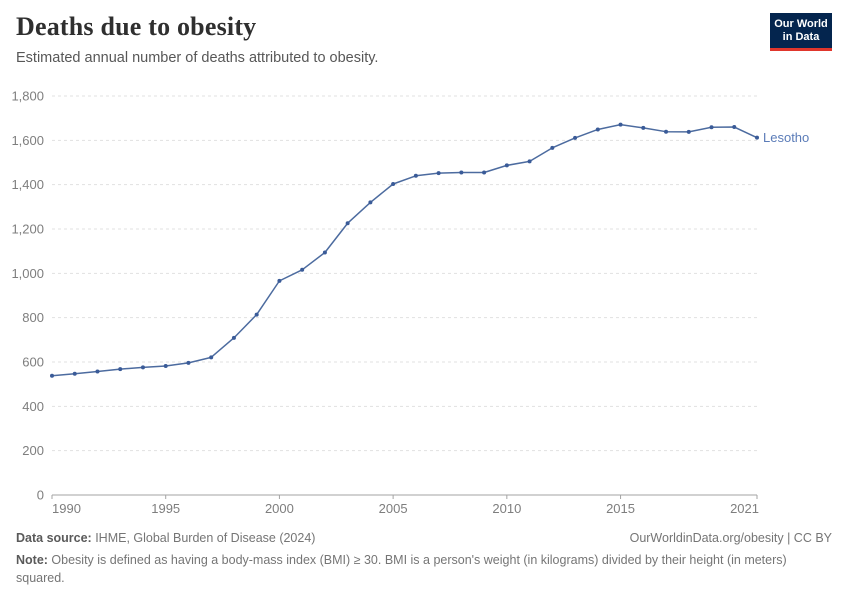  What do you see at coordinates (506, 165) in the screenshot?
I see `data-point-2010` at bounding box center [506, 165].